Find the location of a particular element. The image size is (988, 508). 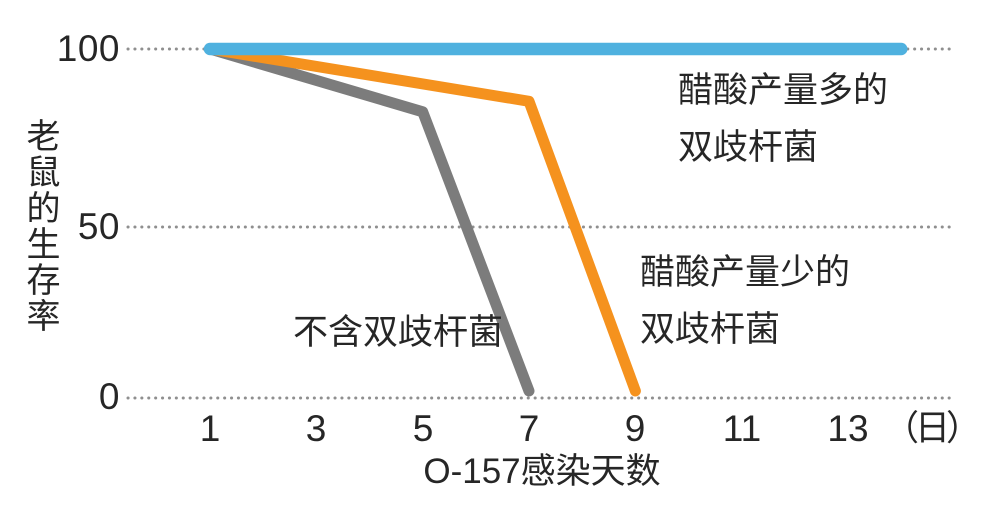

series-label-line: 醋酸产量多的 is located at coordinates (783, 90).